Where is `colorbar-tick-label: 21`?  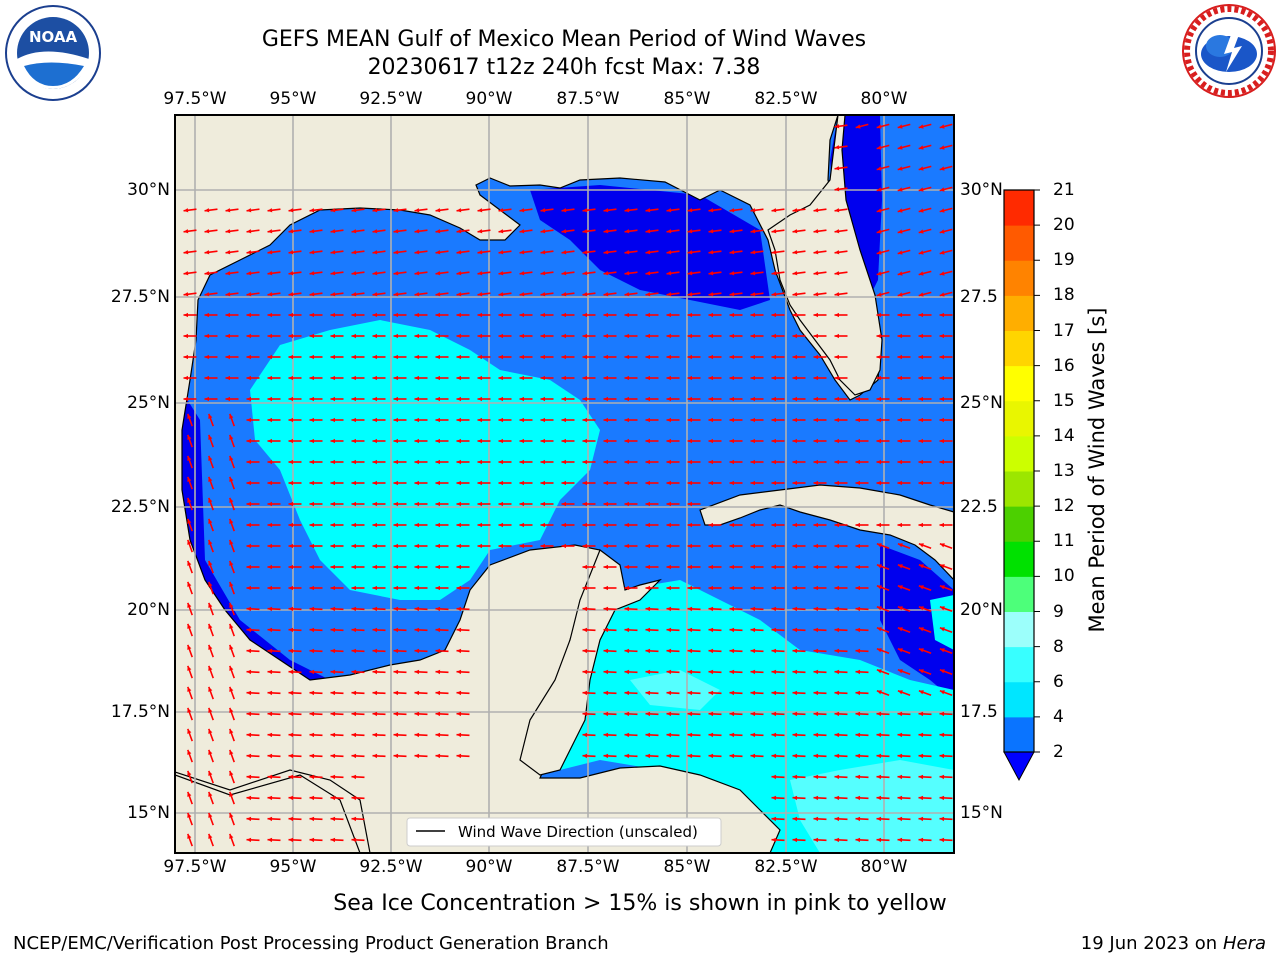 colorbar-tick-label: 21 is located at coordinates (1064, 190).